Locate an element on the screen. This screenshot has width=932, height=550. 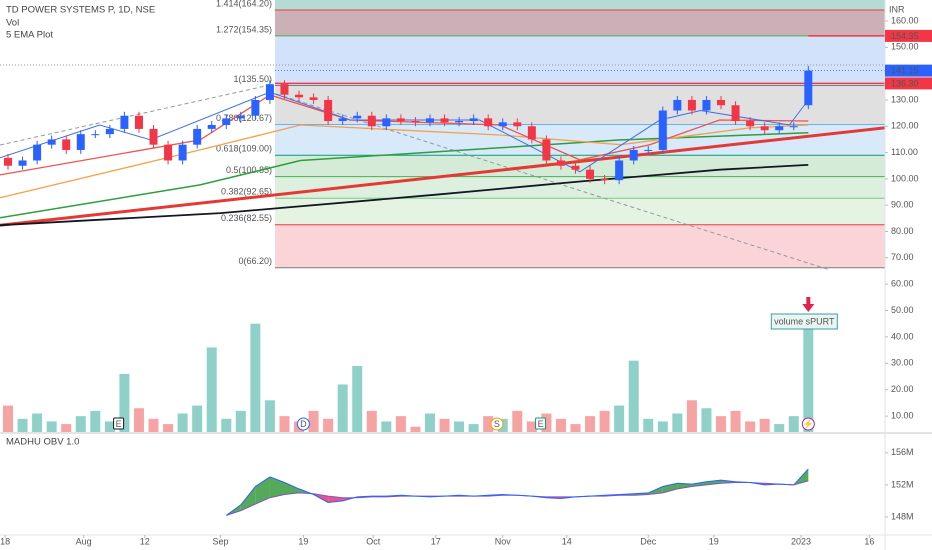
x-tick-label: Dec is located at coordinates (648, 541).